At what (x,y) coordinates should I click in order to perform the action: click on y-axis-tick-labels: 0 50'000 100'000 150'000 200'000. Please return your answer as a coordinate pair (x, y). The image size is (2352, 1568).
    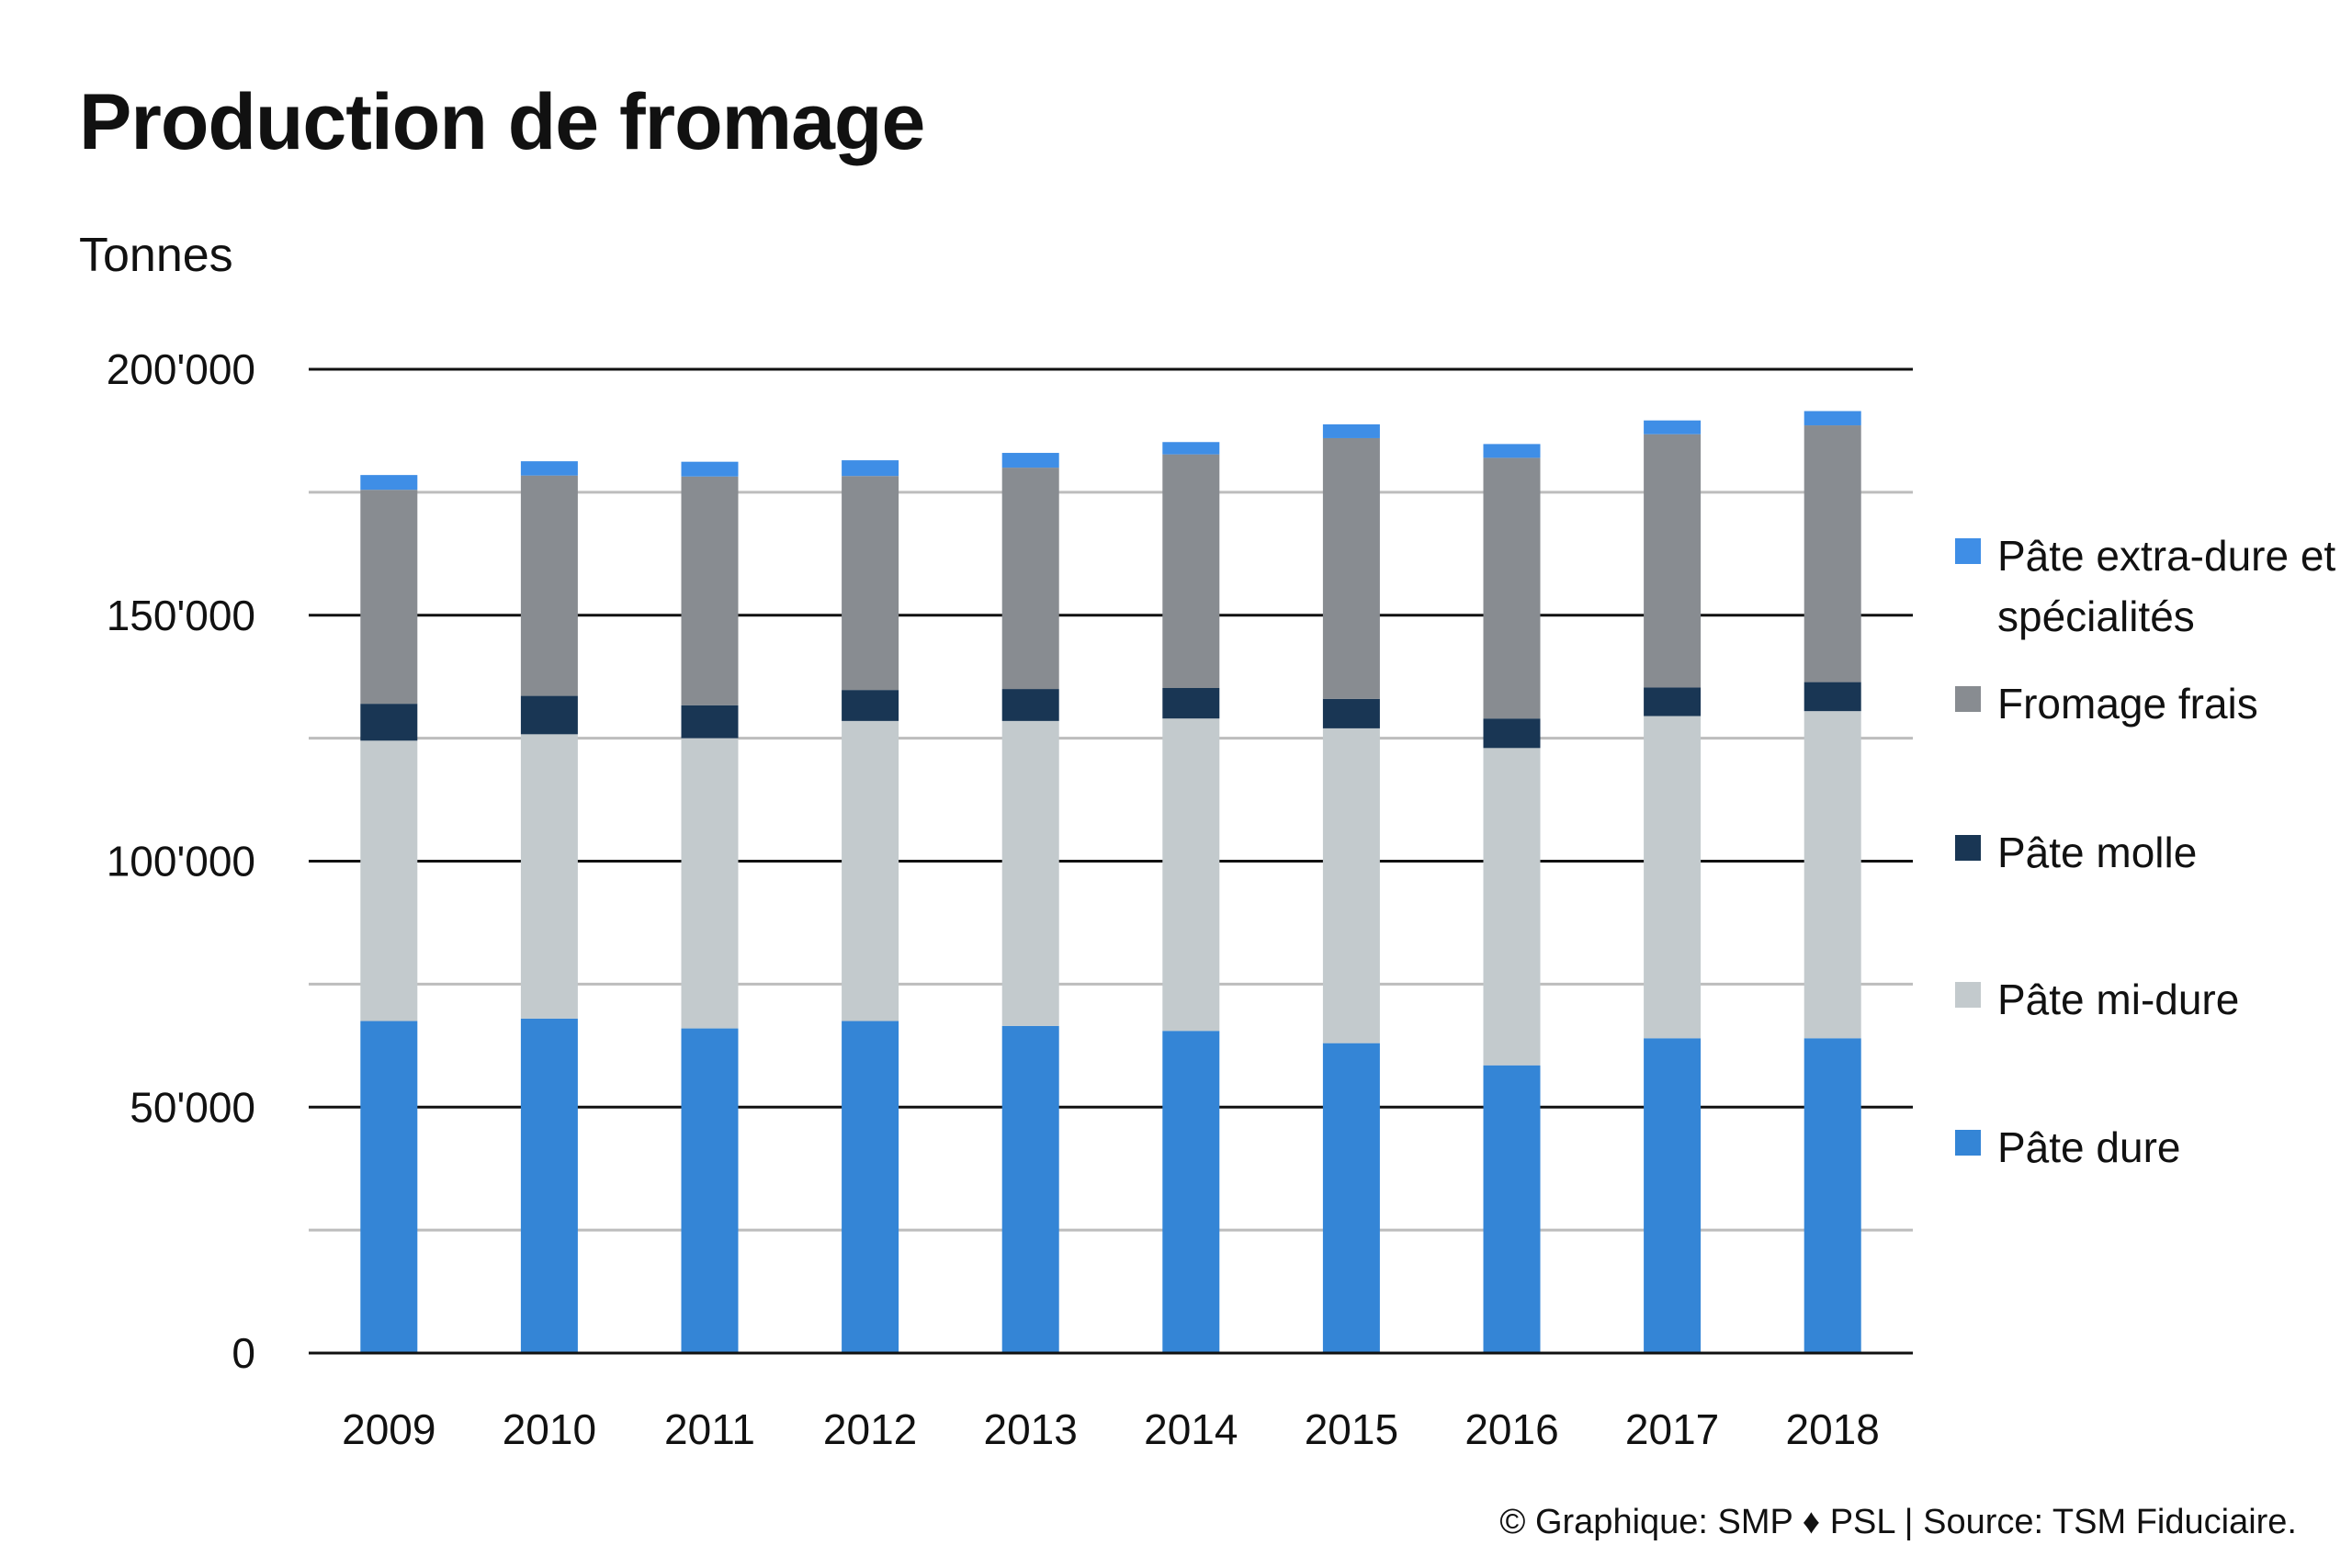
    Looking at the image, I should click on (181, 861).